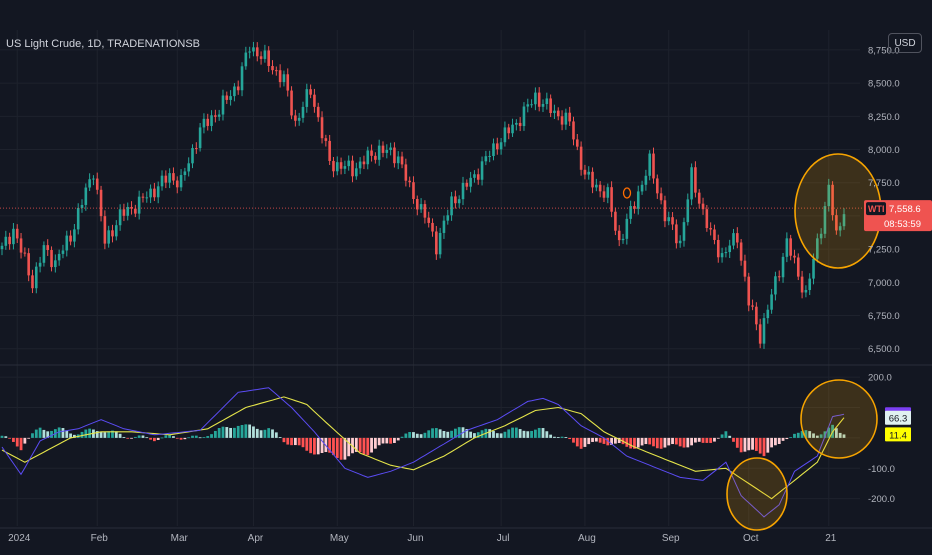 The image size is (932, 555). Describe the element at coordinates (103, 44) in the screenshot. I see `symbol-title: US Light Crude, 1D, TRADENATIONSB` at that location.